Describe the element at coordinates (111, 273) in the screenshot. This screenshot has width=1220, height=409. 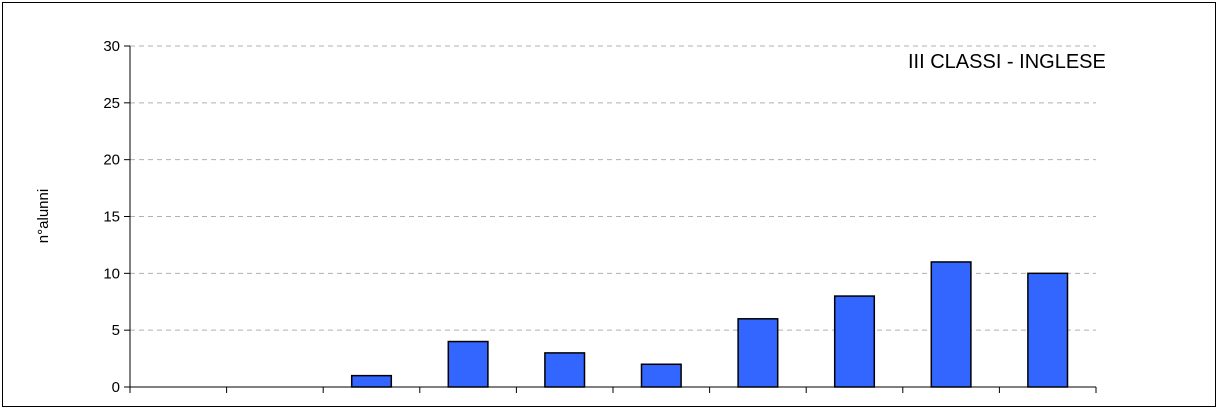
I see `y-tick-label: 10` at that location.